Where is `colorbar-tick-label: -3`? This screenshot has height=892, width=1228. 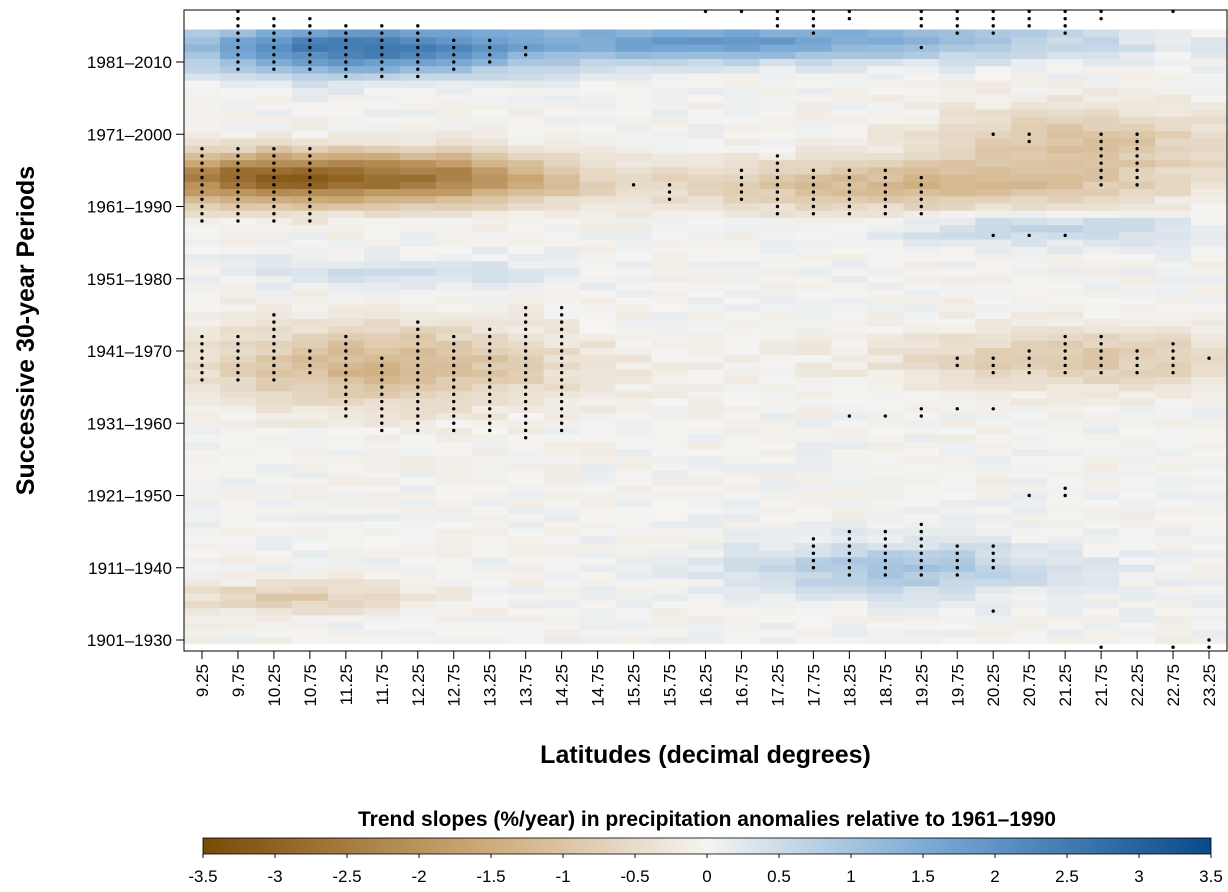 colorbar-tick-label: -3 is located at coordinates (274, 876).